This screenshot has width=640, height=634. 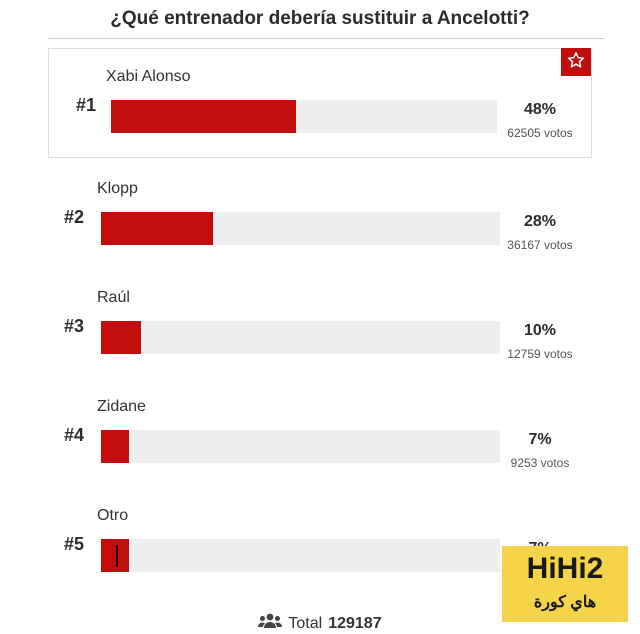 I want to click on percent-label: 7%, so click(x=540, y=439).